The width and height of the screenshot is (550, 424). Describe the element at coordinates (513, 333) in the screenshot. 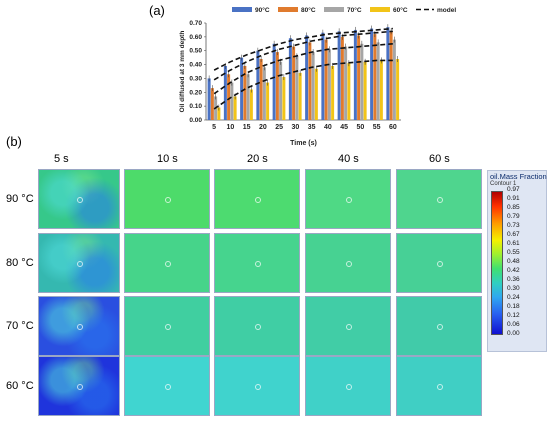

I see `colorbar-tick-label: 0.00` at that location.